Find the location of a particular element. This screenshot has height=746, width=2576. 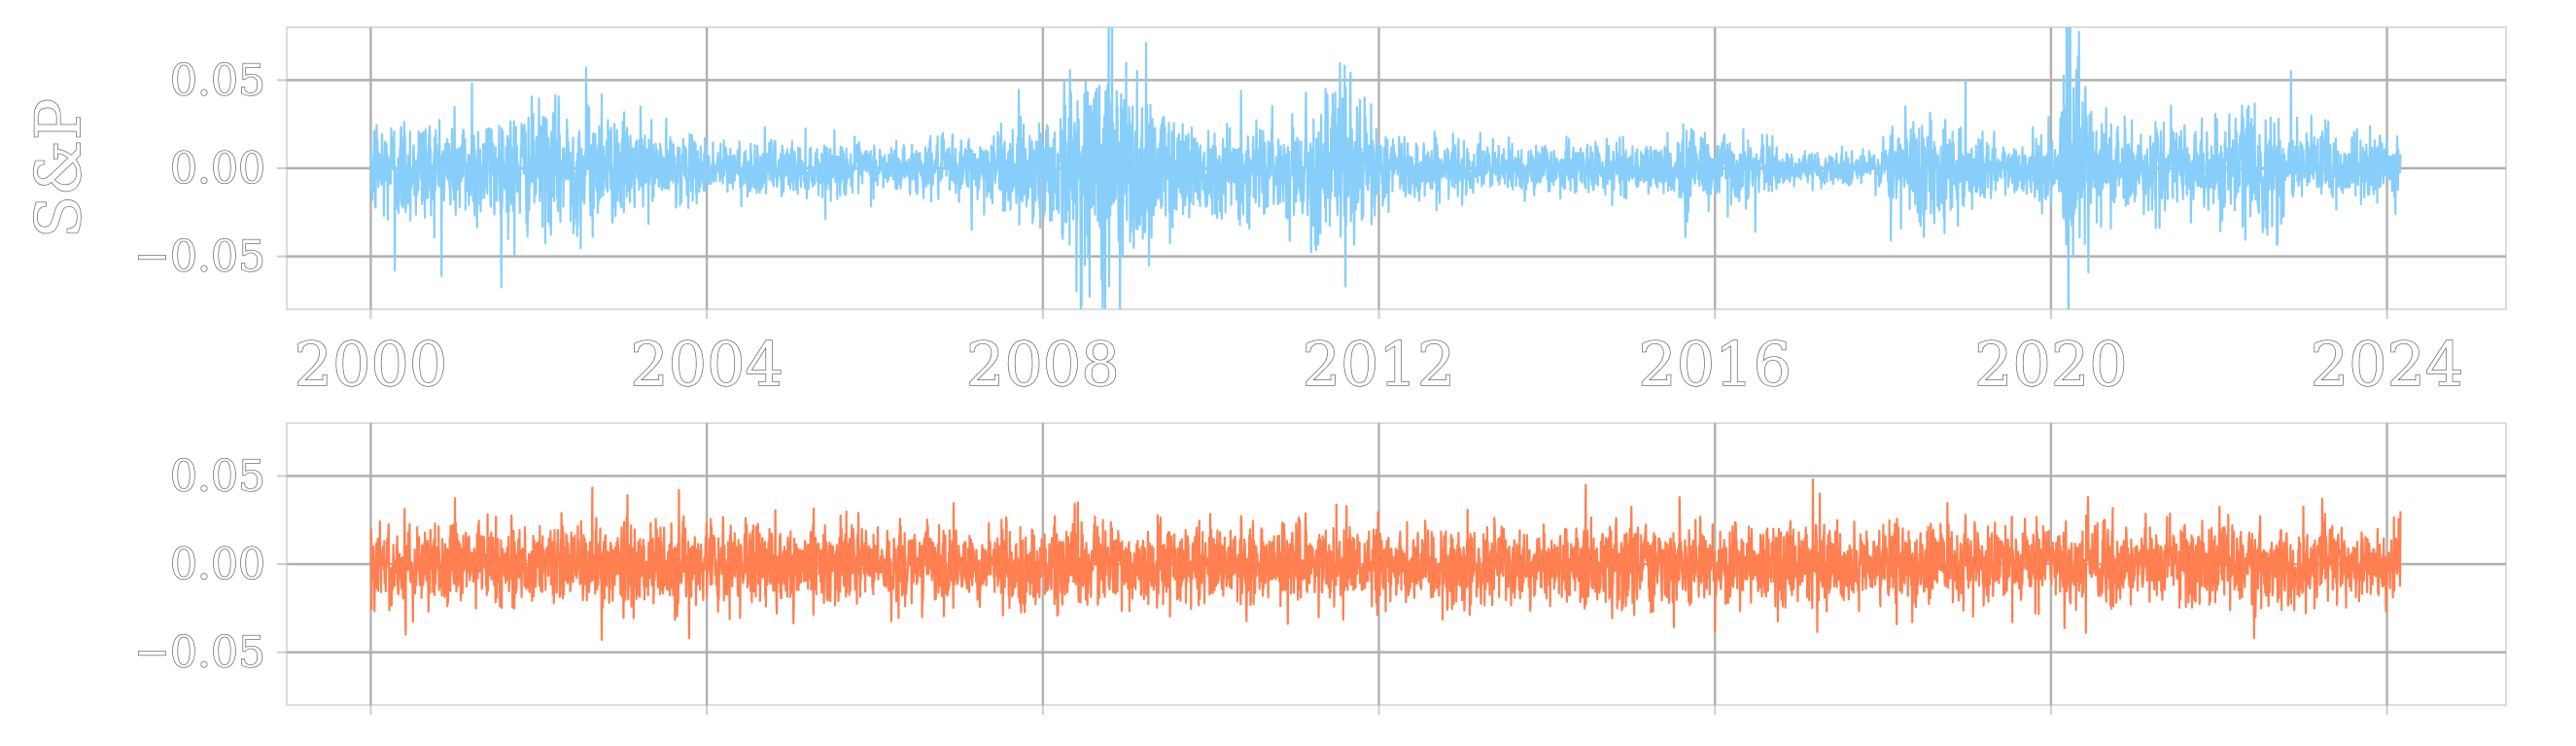

x-tick-label: 2000 is located at coordinates (371, 364).